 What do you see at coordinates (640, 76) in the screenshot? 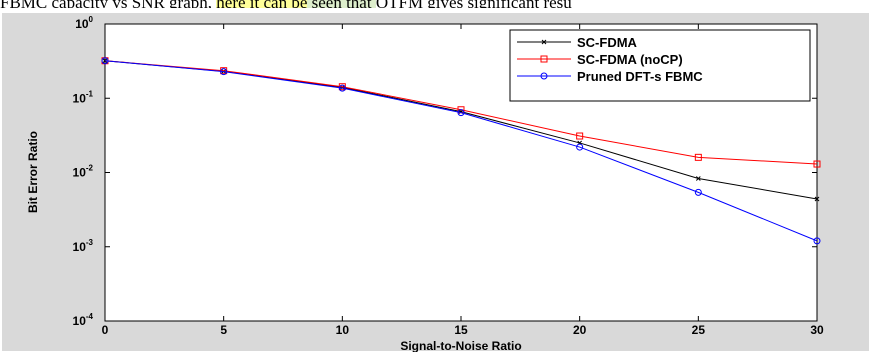
I see `legend-label: Pruned DFT-s FBMC` at bounding box center [640, 76].